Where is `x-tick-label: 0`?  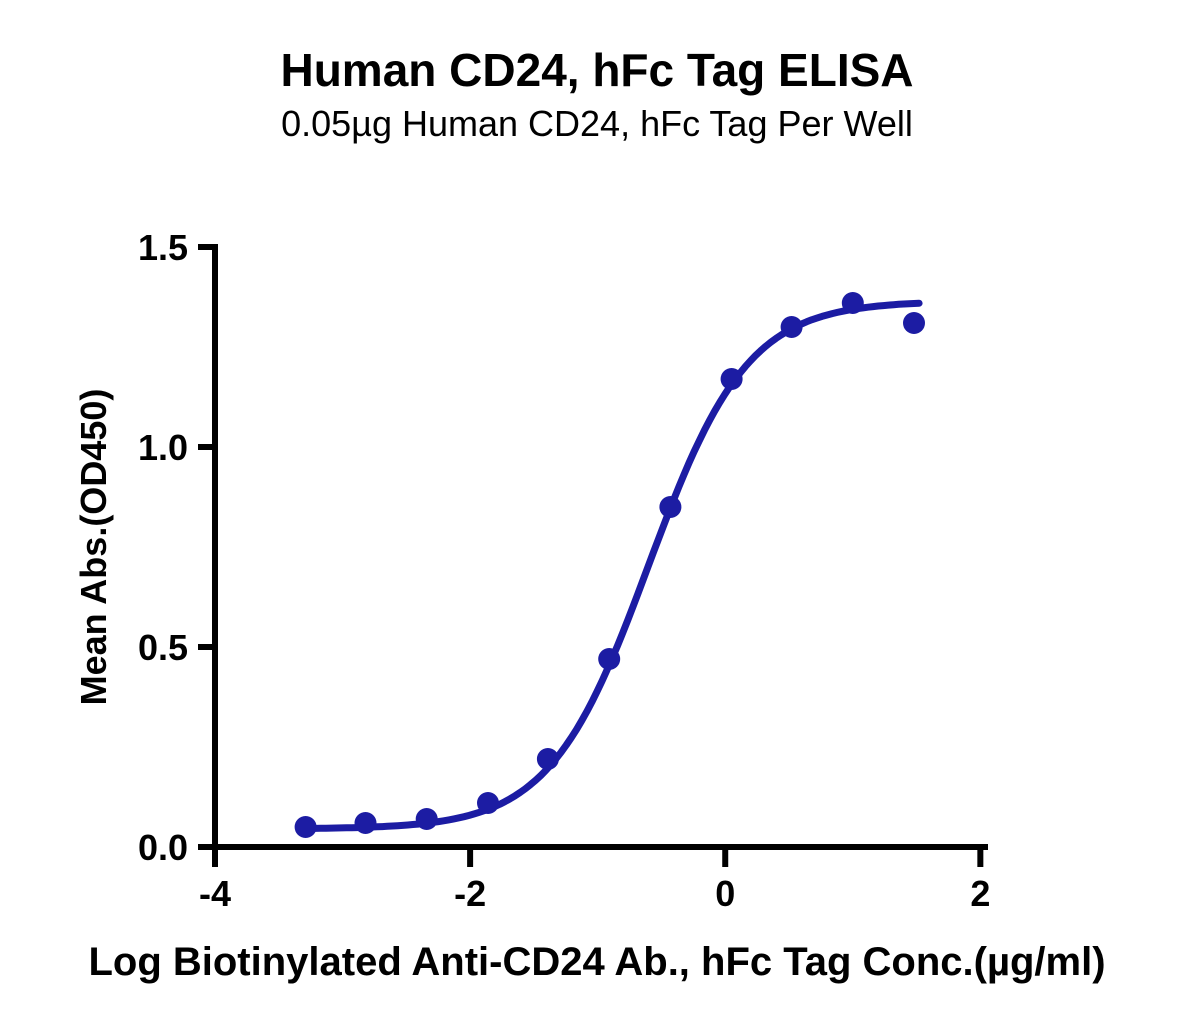
x-tick-label: 0 is located at coordinates (725, 893).